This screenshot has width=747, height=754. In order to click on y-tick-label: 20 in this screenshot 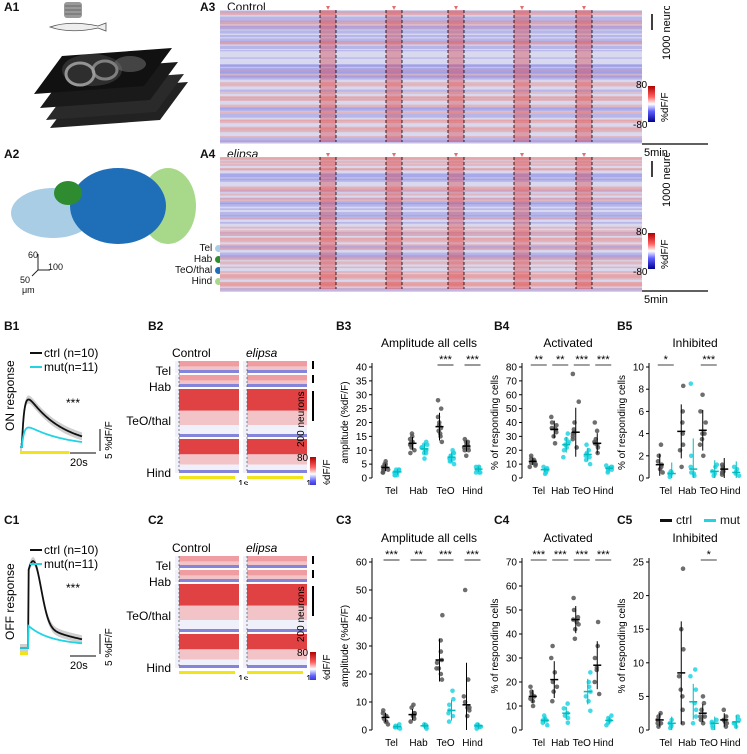, I will do `click(362, 423)`.